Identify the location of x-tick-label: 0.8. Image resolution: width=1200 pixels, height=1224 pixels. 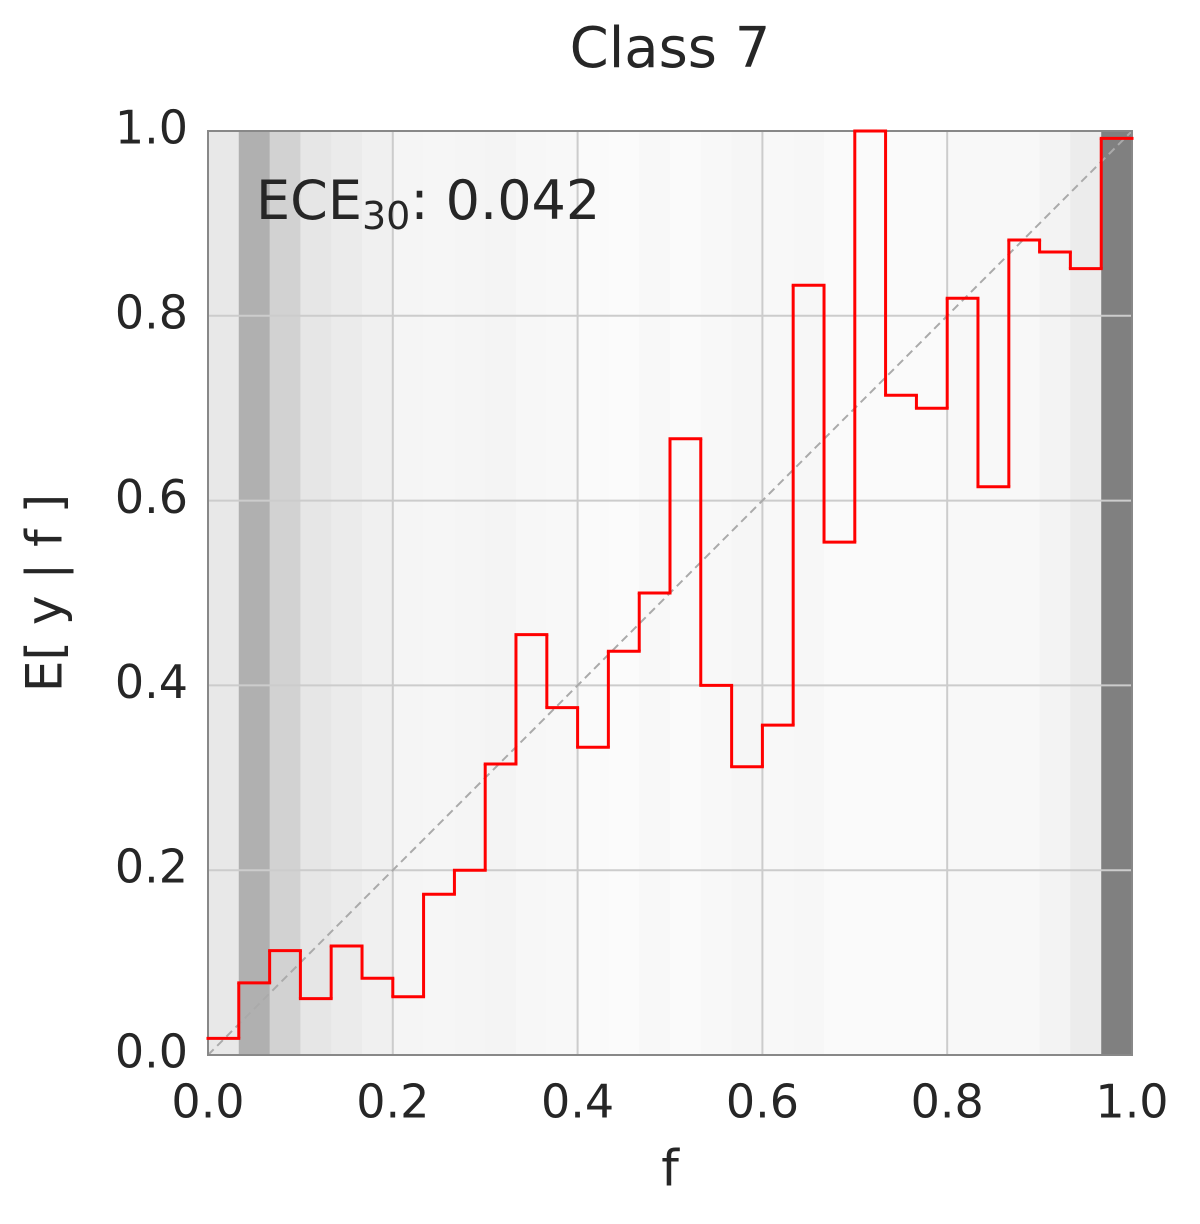
(947, 1102).